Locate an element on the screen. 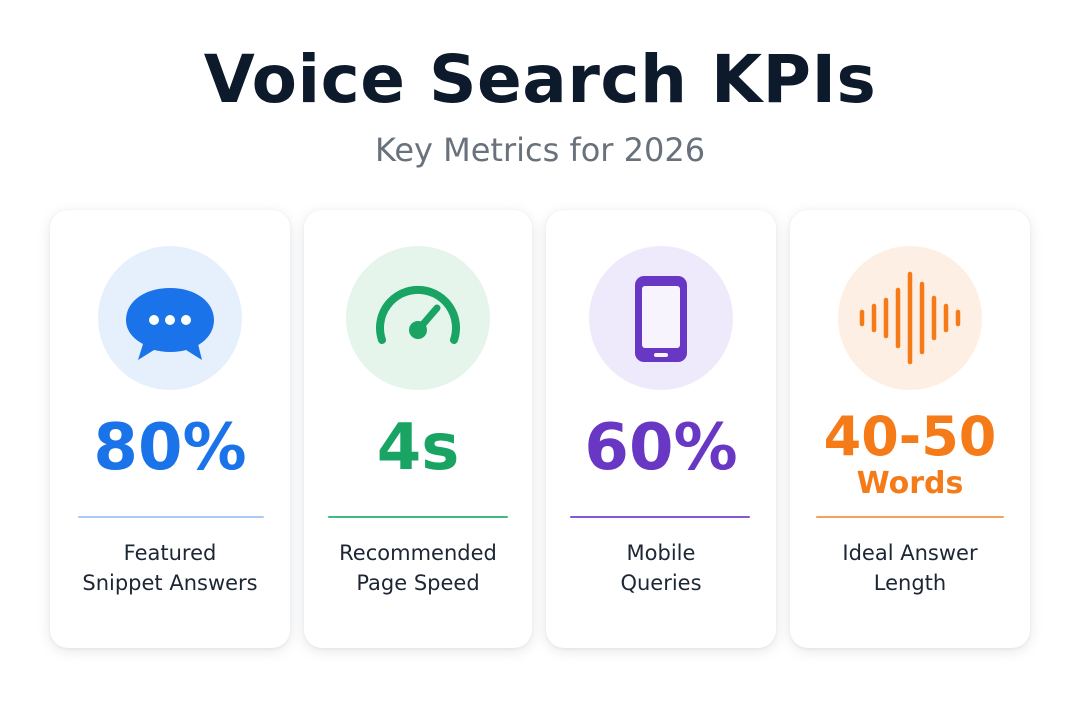 The width and height of the screenshot is (1080, 720). kpi-label: Ideal Answer Length is located at coordinates (910, 568).